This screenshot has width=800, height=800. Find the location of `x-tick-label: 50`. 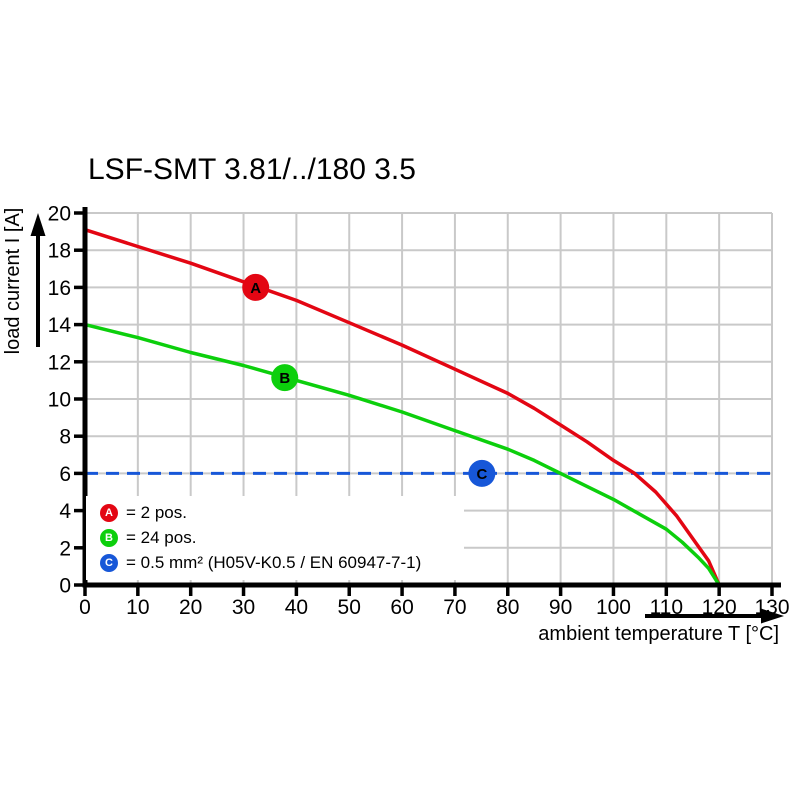

x-tick-label: 50 is located at coordinates (349, 607).